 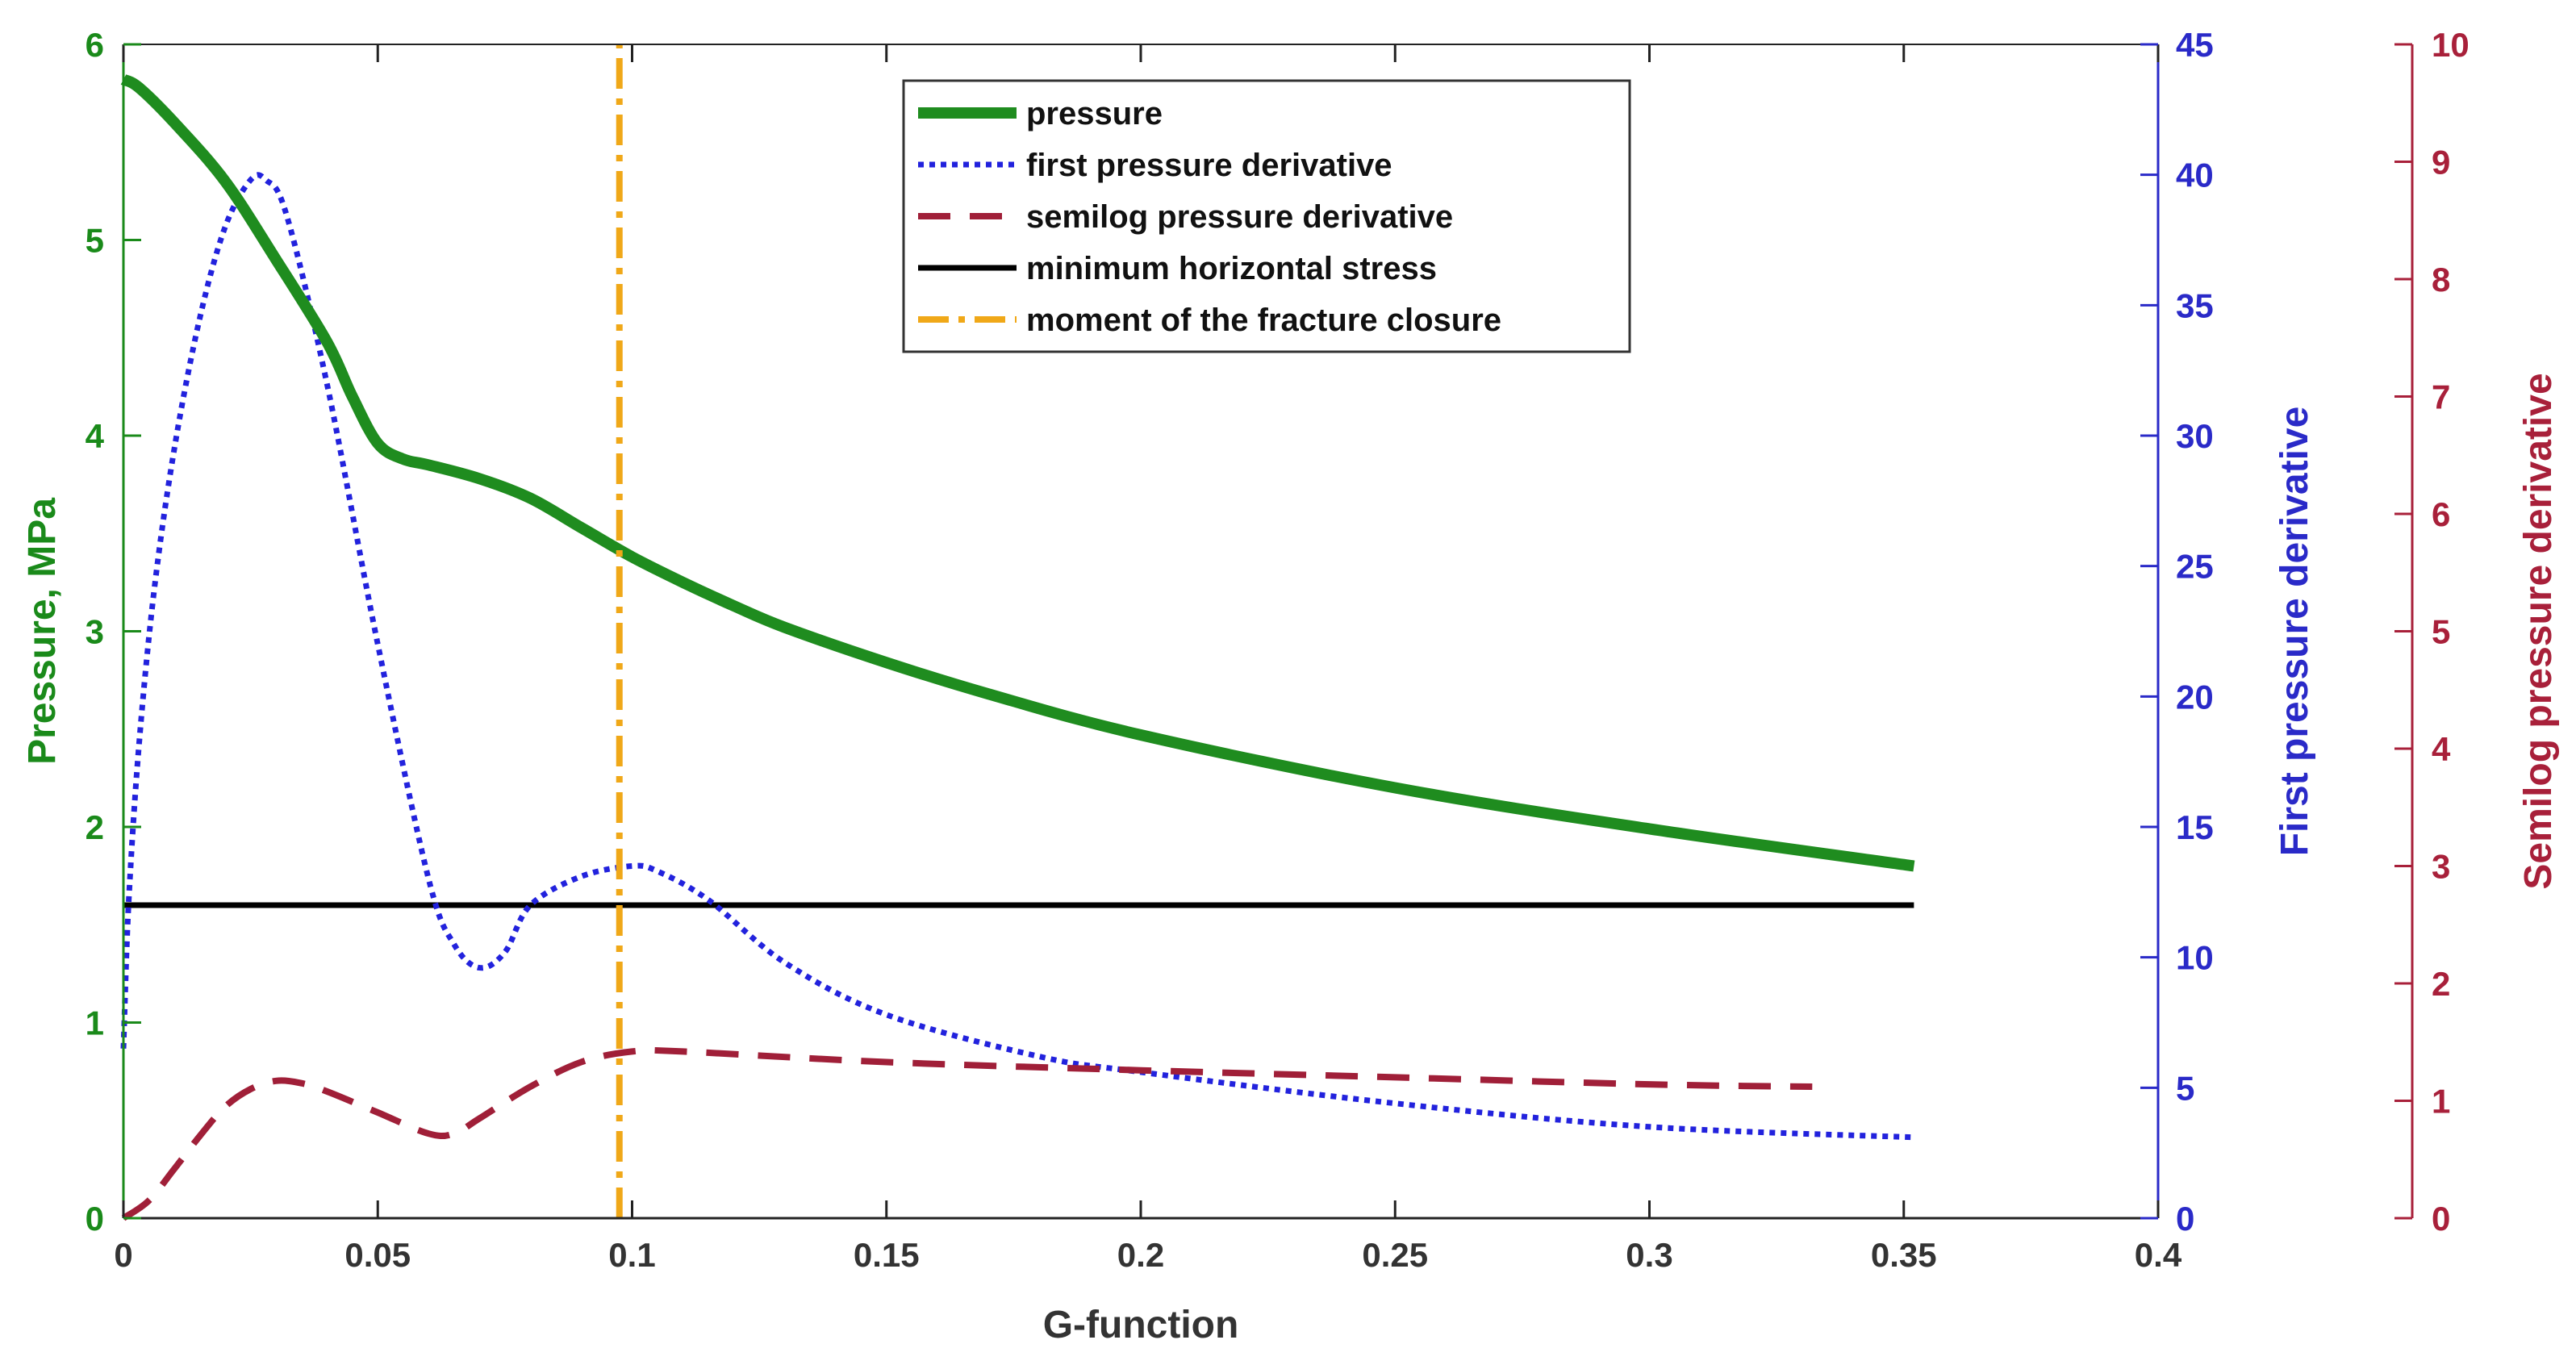 I want to click on semilog-tick-label: 5, so click(x=2441, y=632).